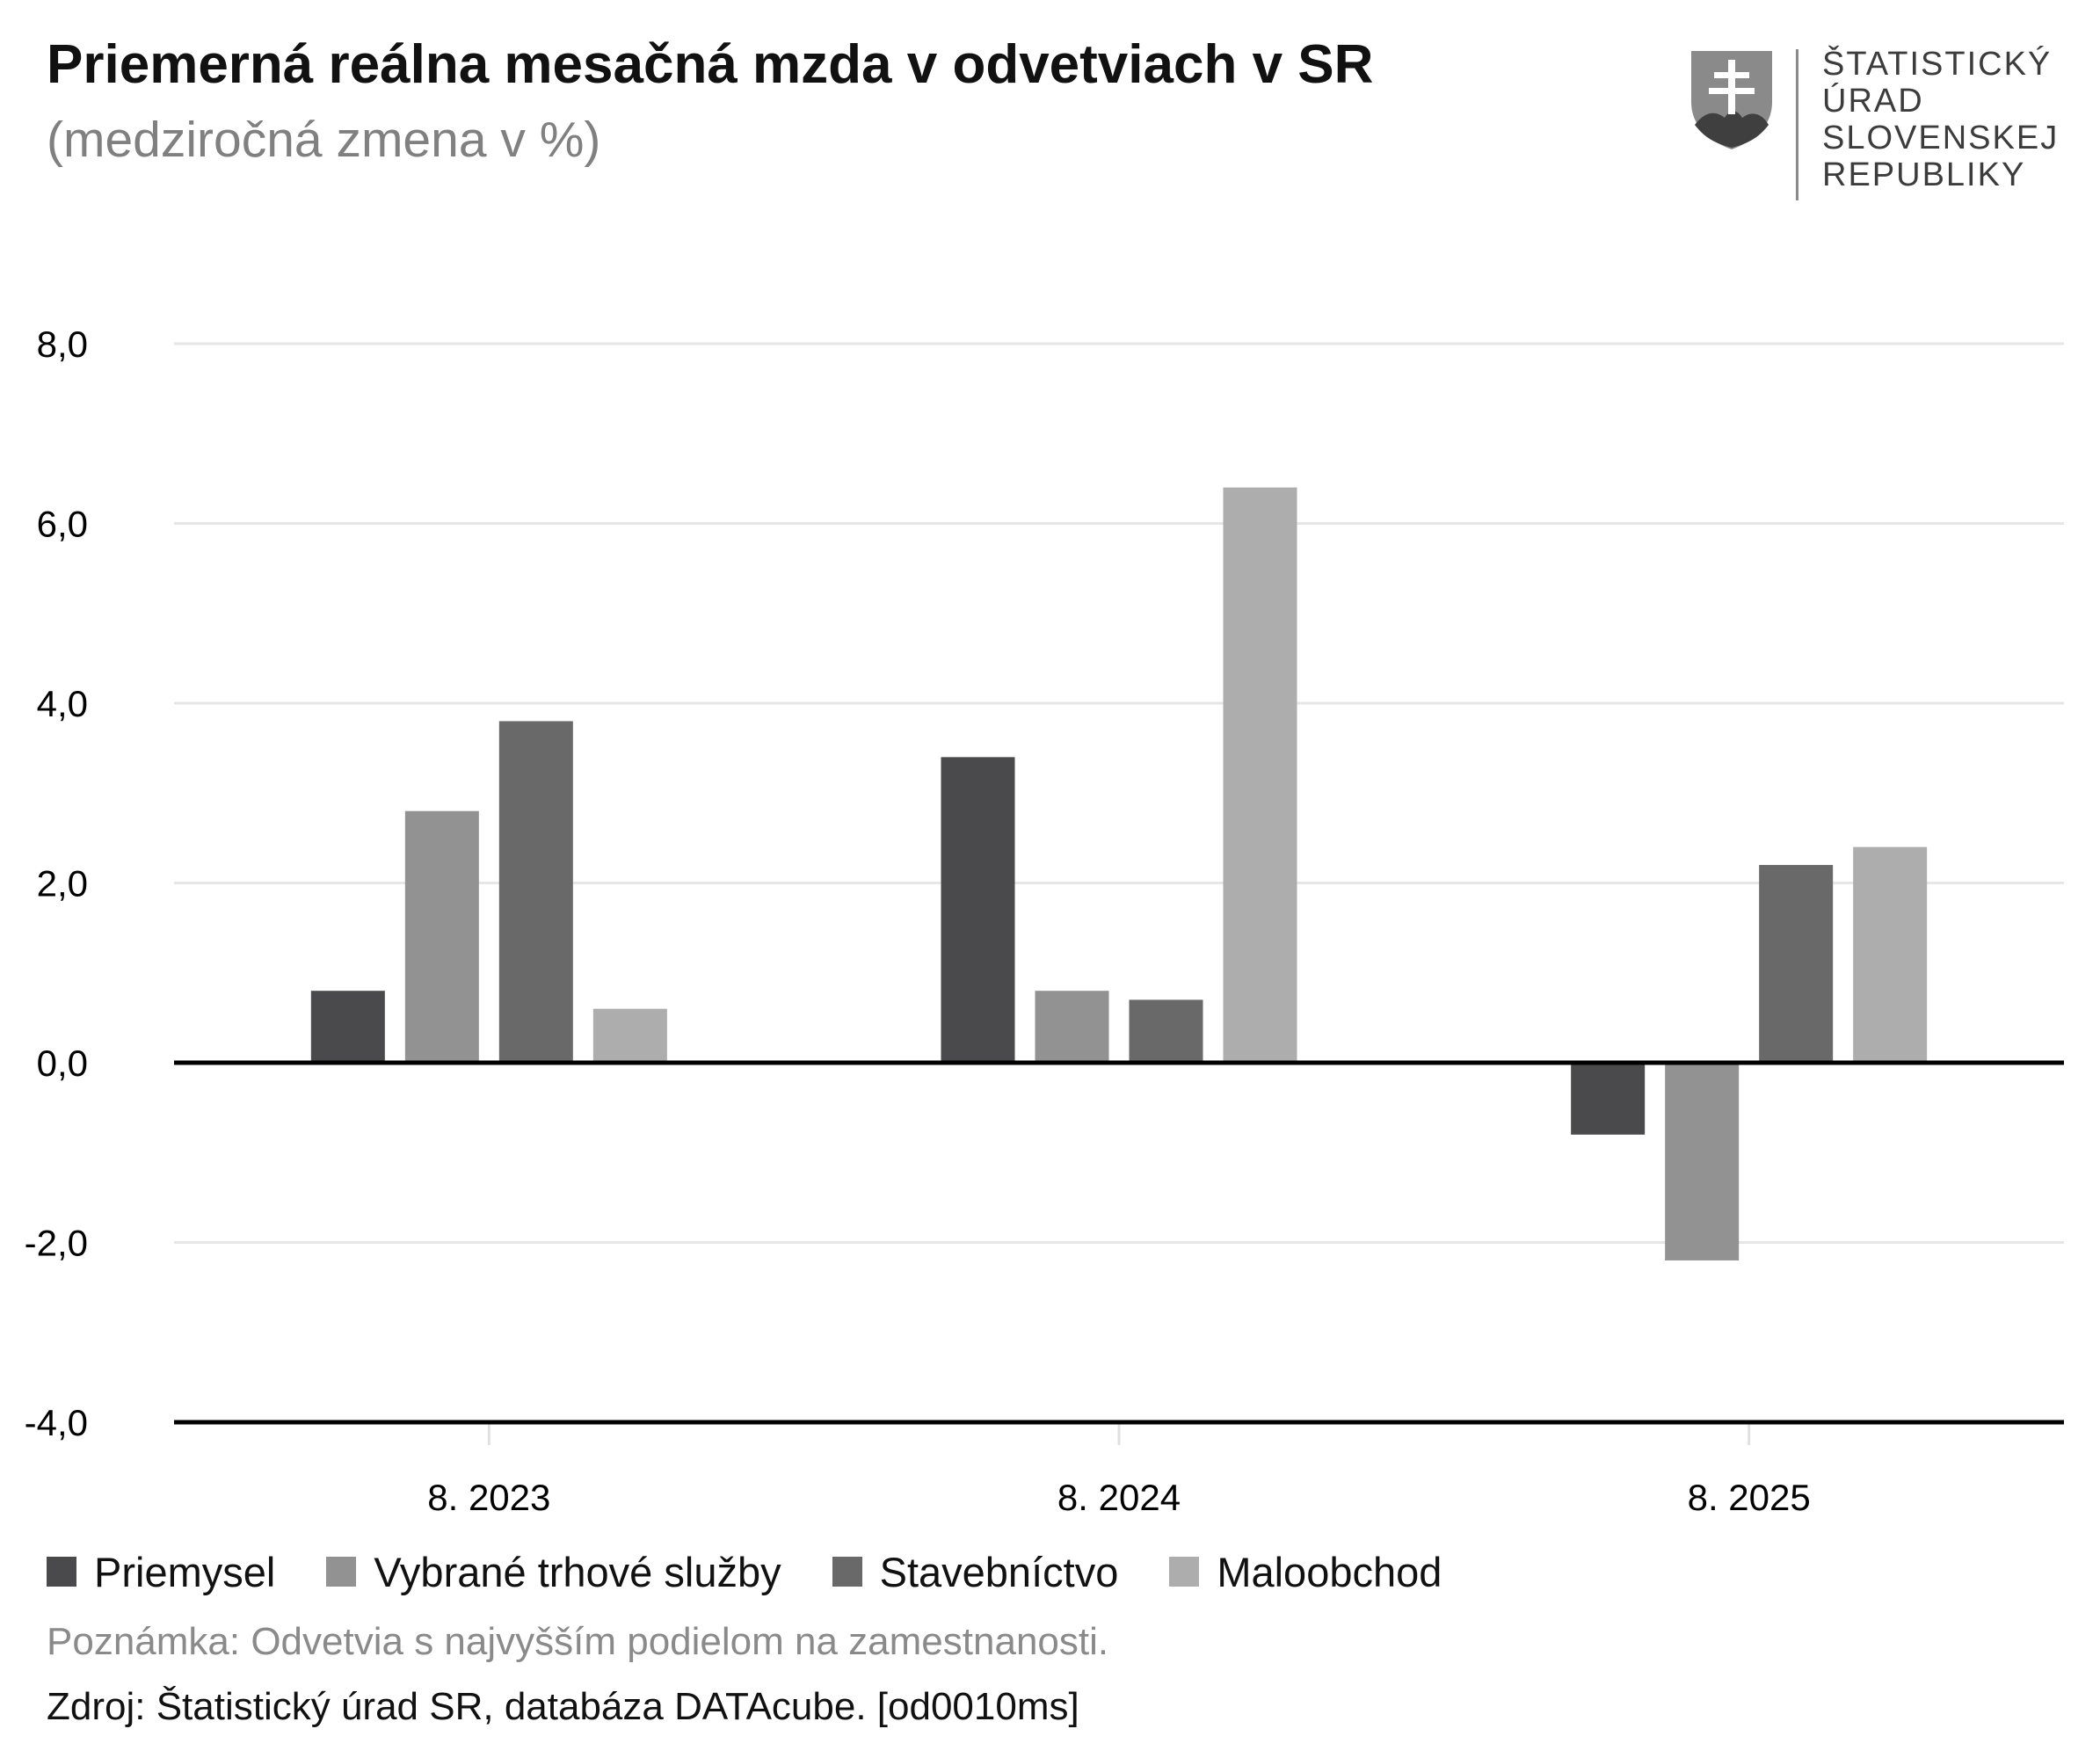  I want to click on statistical-office-logo: ŠTATISTICKÝ ÚRAD SLOVENSKEJ REPUBLIKY, so click(1876, 124).